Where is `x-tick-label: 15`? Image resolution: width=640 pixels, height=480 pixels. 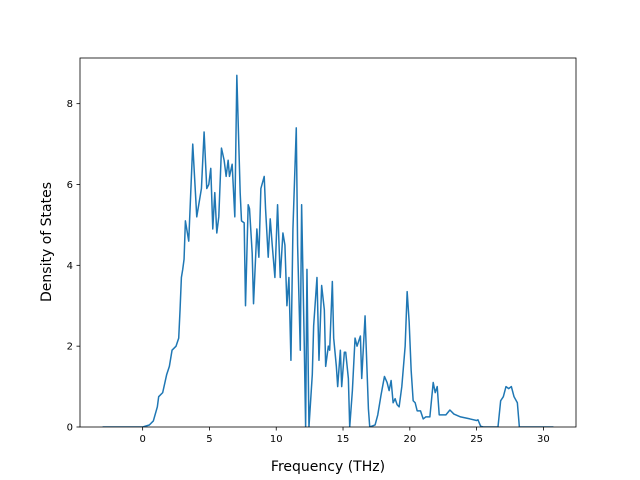 x-tick-label: 15 is located at coordinates (343, 439).